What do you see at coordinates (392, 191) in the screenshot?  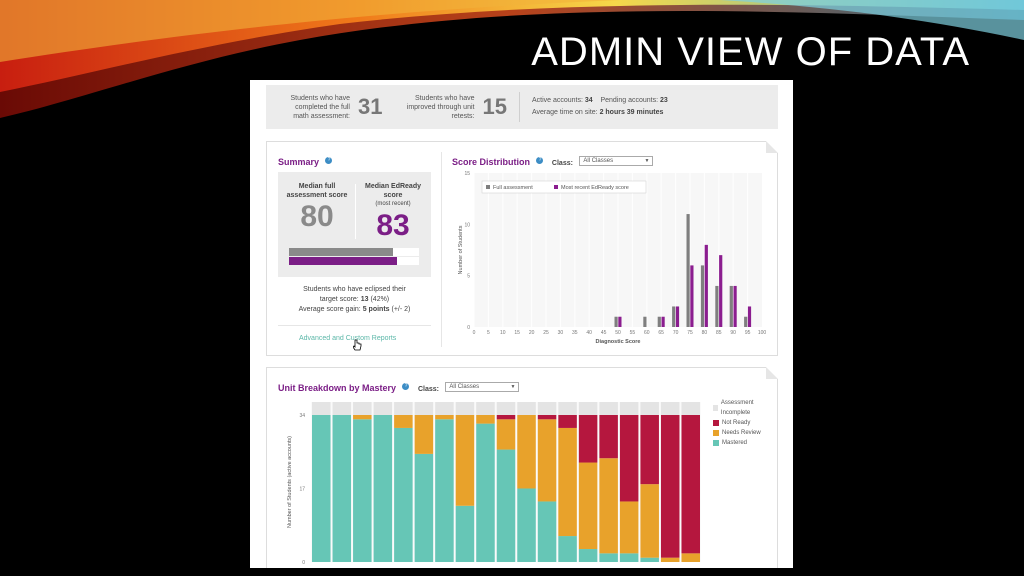 I see `median-edready-label: Median EdReady score` at bounding box center [392, 191].